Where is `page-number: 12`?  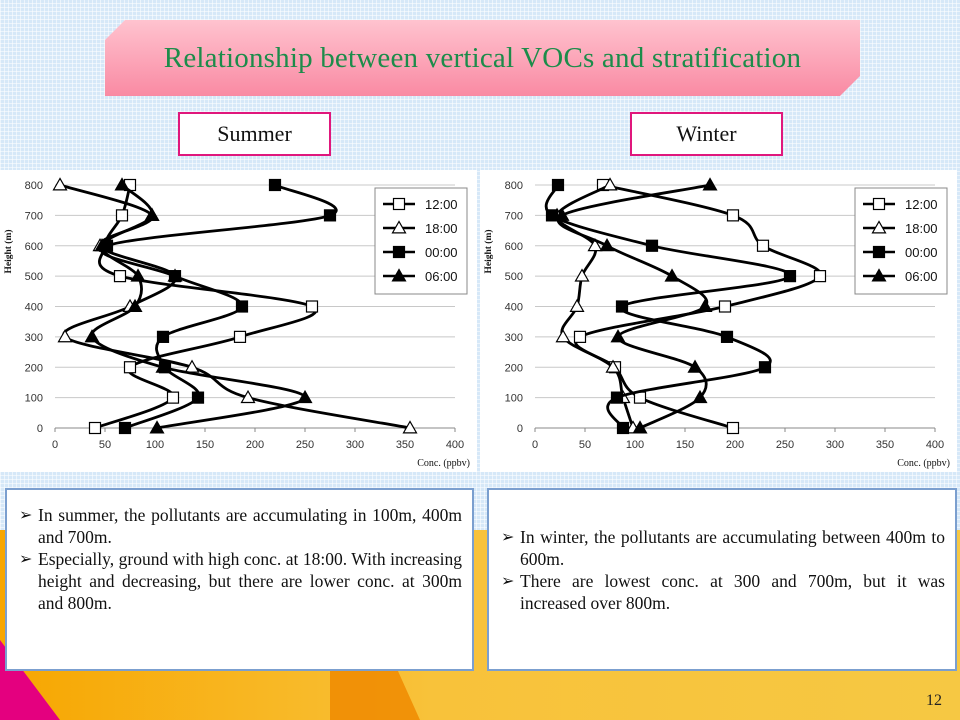 page-number: 12 is located at coordinates (934, 700).